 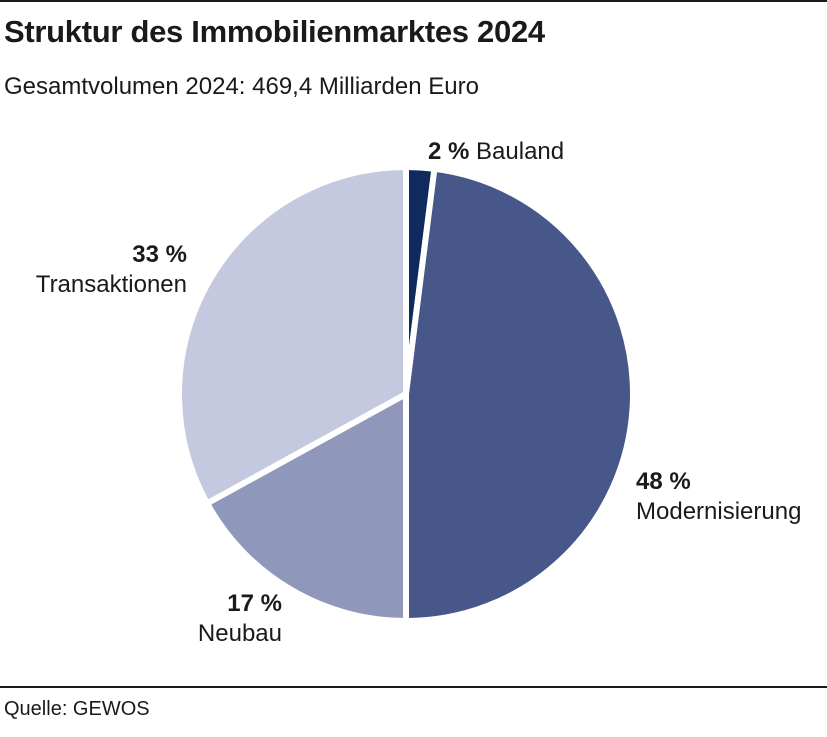 What do you see at coordinates (449, 151) in the screenshot?
I see `label-bauland-pct: 2 %` at bounding box center [449, 151].